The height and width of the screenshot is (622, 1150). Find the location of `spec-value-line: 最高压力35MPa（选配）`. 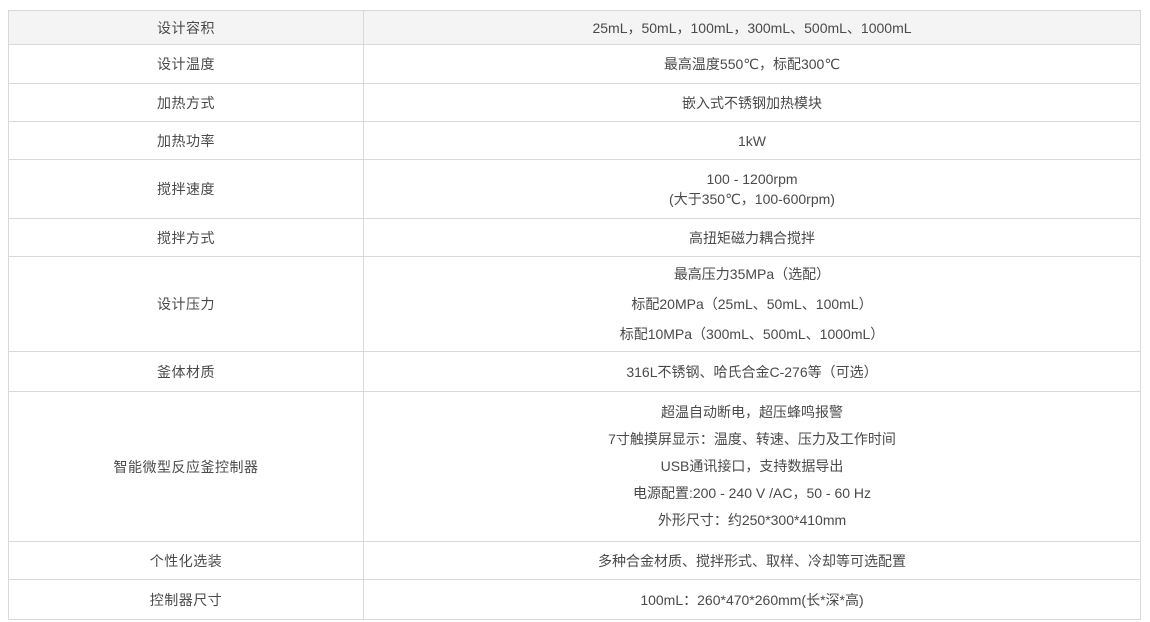

spec-value-line: 最高压力35MPa（选配） is located at coordinates (752, 274).